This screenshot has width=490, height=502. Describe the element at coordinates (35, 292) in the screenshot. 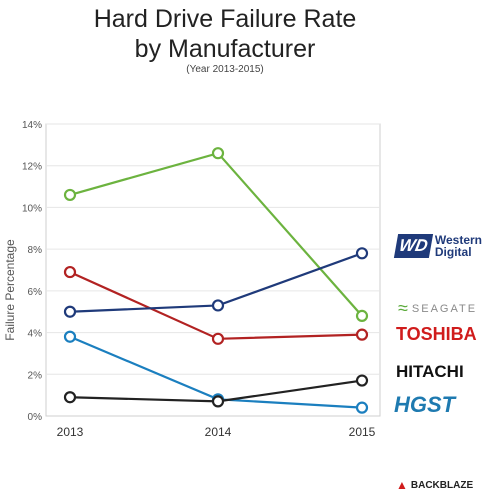

I see `y-tick-label: 6%` at that location.